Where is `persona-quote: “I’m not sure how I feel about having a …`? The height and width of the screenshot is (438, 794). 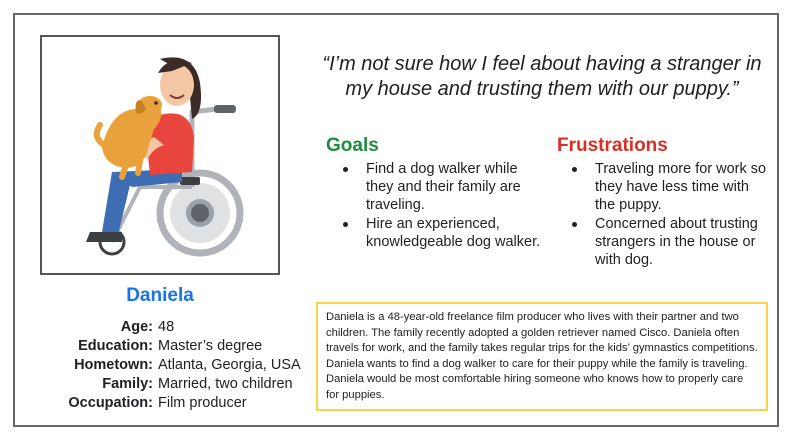 persona-quote: “I’m not sure how I feel about having a … is located at coordinates (542, 76).